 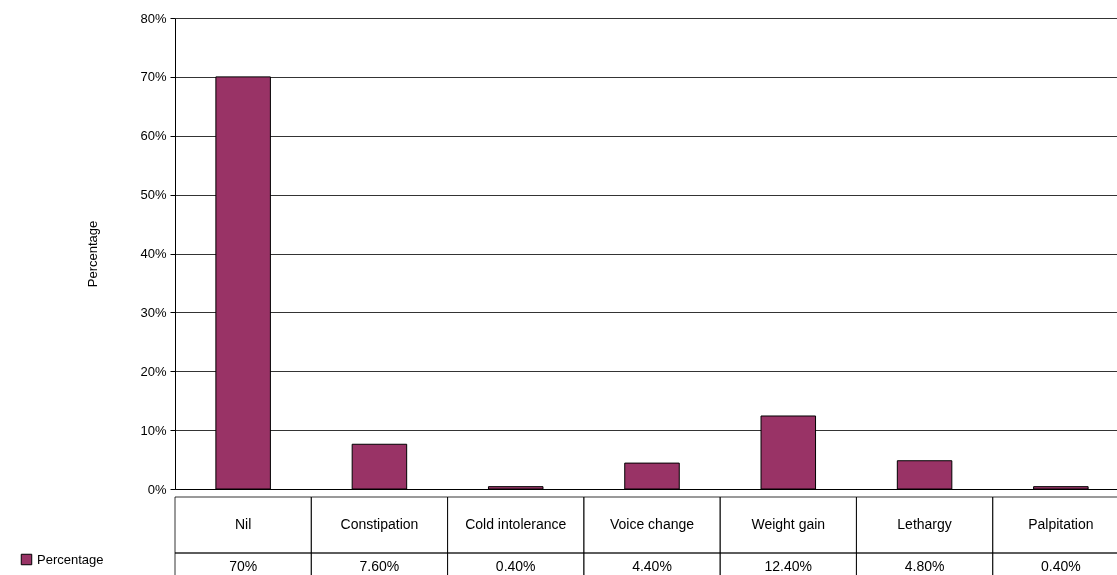 I want to click on x-tick-label: Weight gain, so click(x=788, y=524).